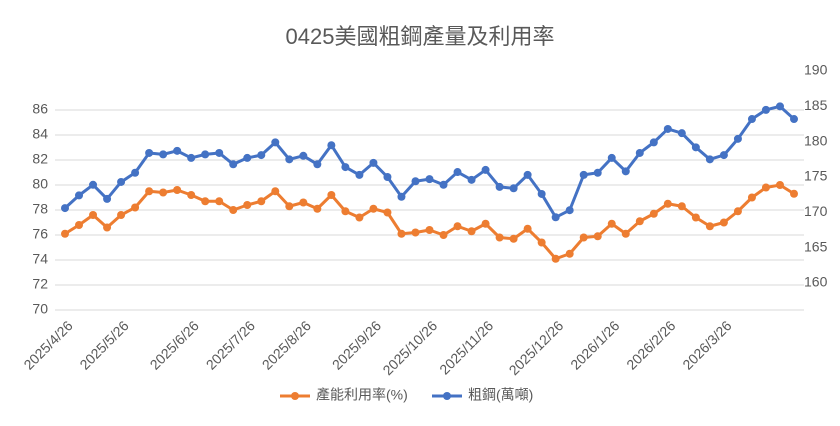 This screenshot has height=426, width=840. I want to click on x-tick-label: 2026/1/26, so click(595, 345).